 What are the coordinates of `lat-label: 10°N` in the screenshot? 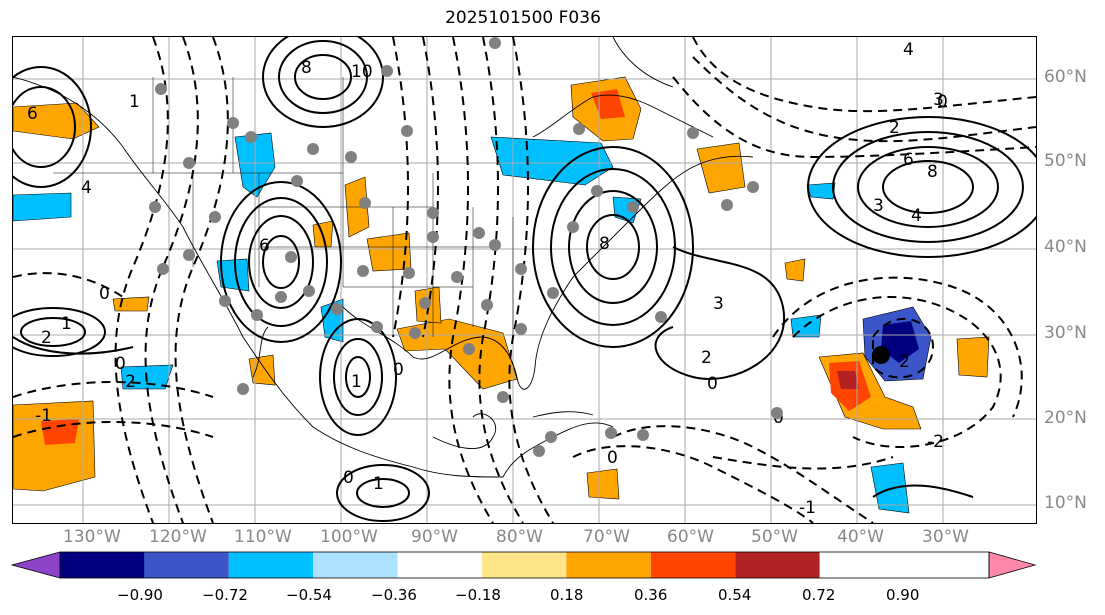 It's located at (1065, 503).